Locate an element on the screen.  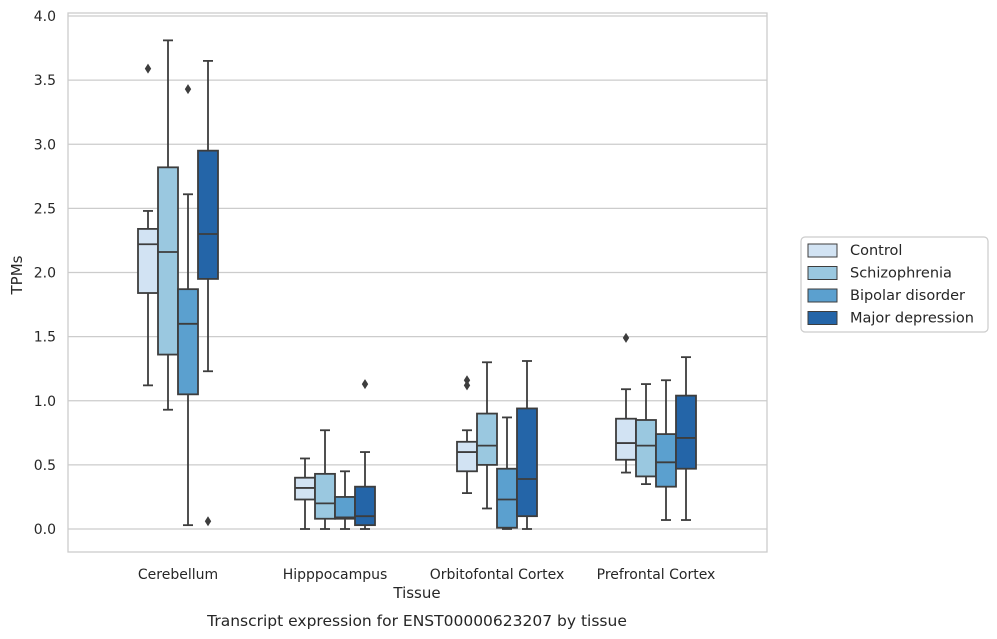
legend-item: Schizophrenia is located at coordinates (879, 274).